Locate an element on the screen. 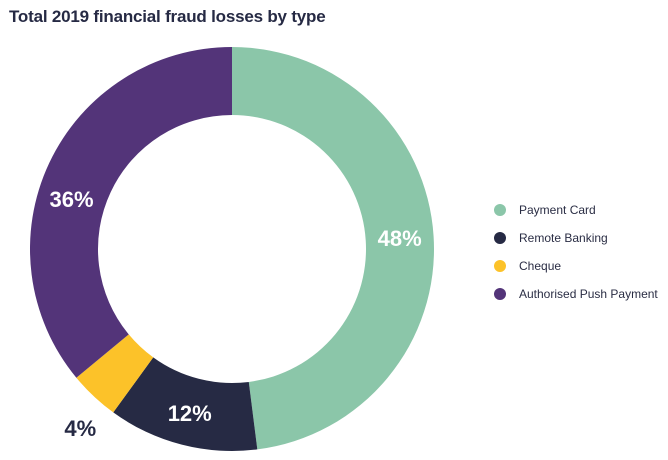 The image size is (668, 460). legend-item-authorised-push-payment: Authorised Push Payment is located at coordinates (576, 294).